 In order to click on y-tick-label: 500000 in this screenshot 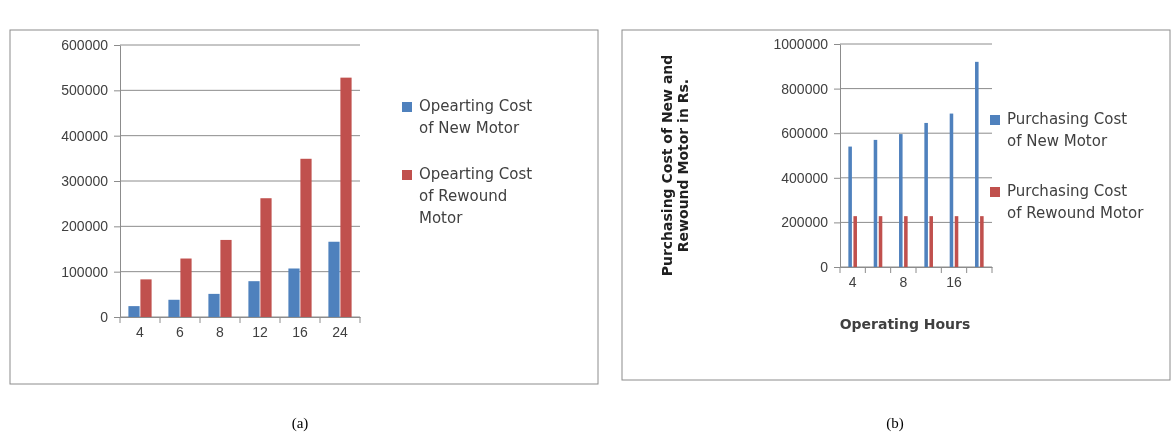, I will do `click(85, 90)`.